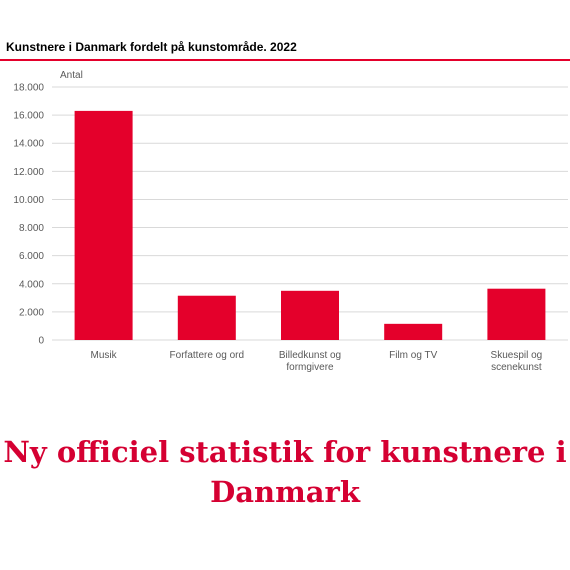  I want to click on y-tick-label: 6.000, so click(31, 256).